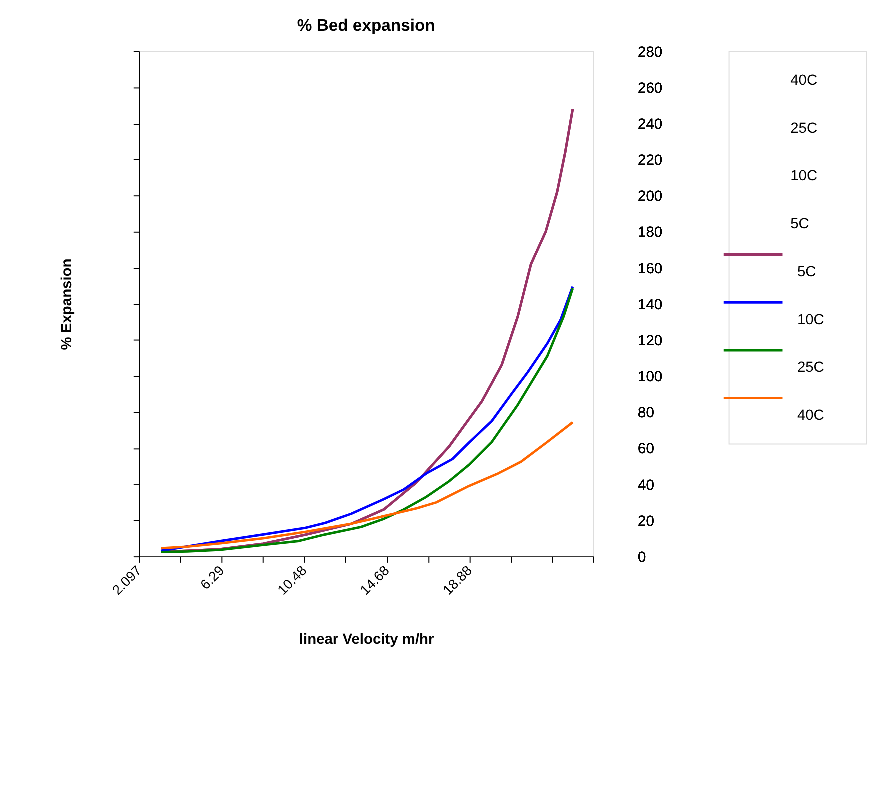 The height and width of the screenshot is (811, 872). What do you see at coordinates (68, 304) in the screenshot?
I see `y-axis-title: % Expansion` at bounding box center [68, 304].